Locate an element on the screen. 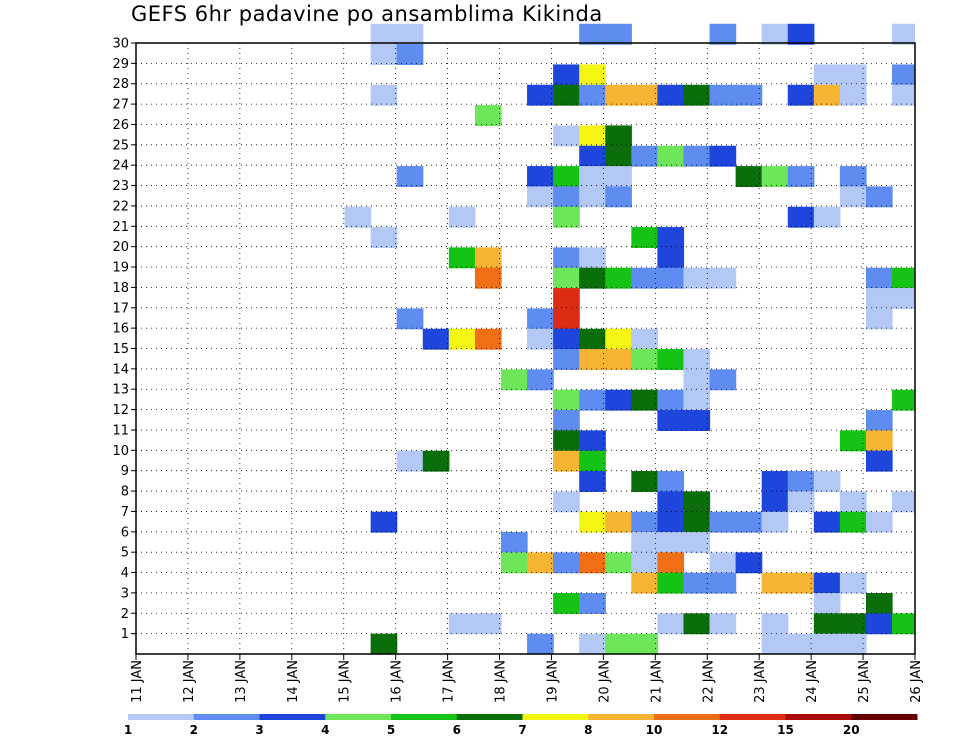  y-tick-label: 27 is located at coordinates (120, 105).